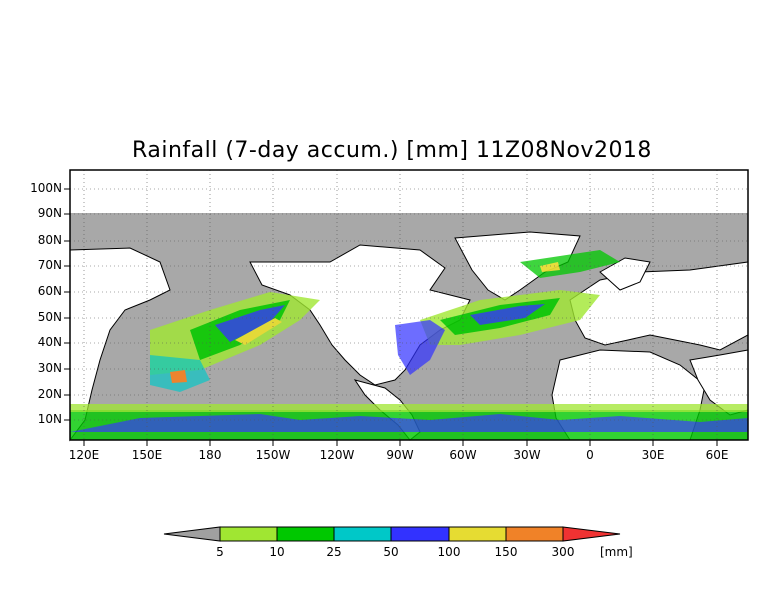  What do you see at coordinates (178, 376) in the screenshot?
I see `rain-west-pacific-orange` at bounding box center [178, 376].